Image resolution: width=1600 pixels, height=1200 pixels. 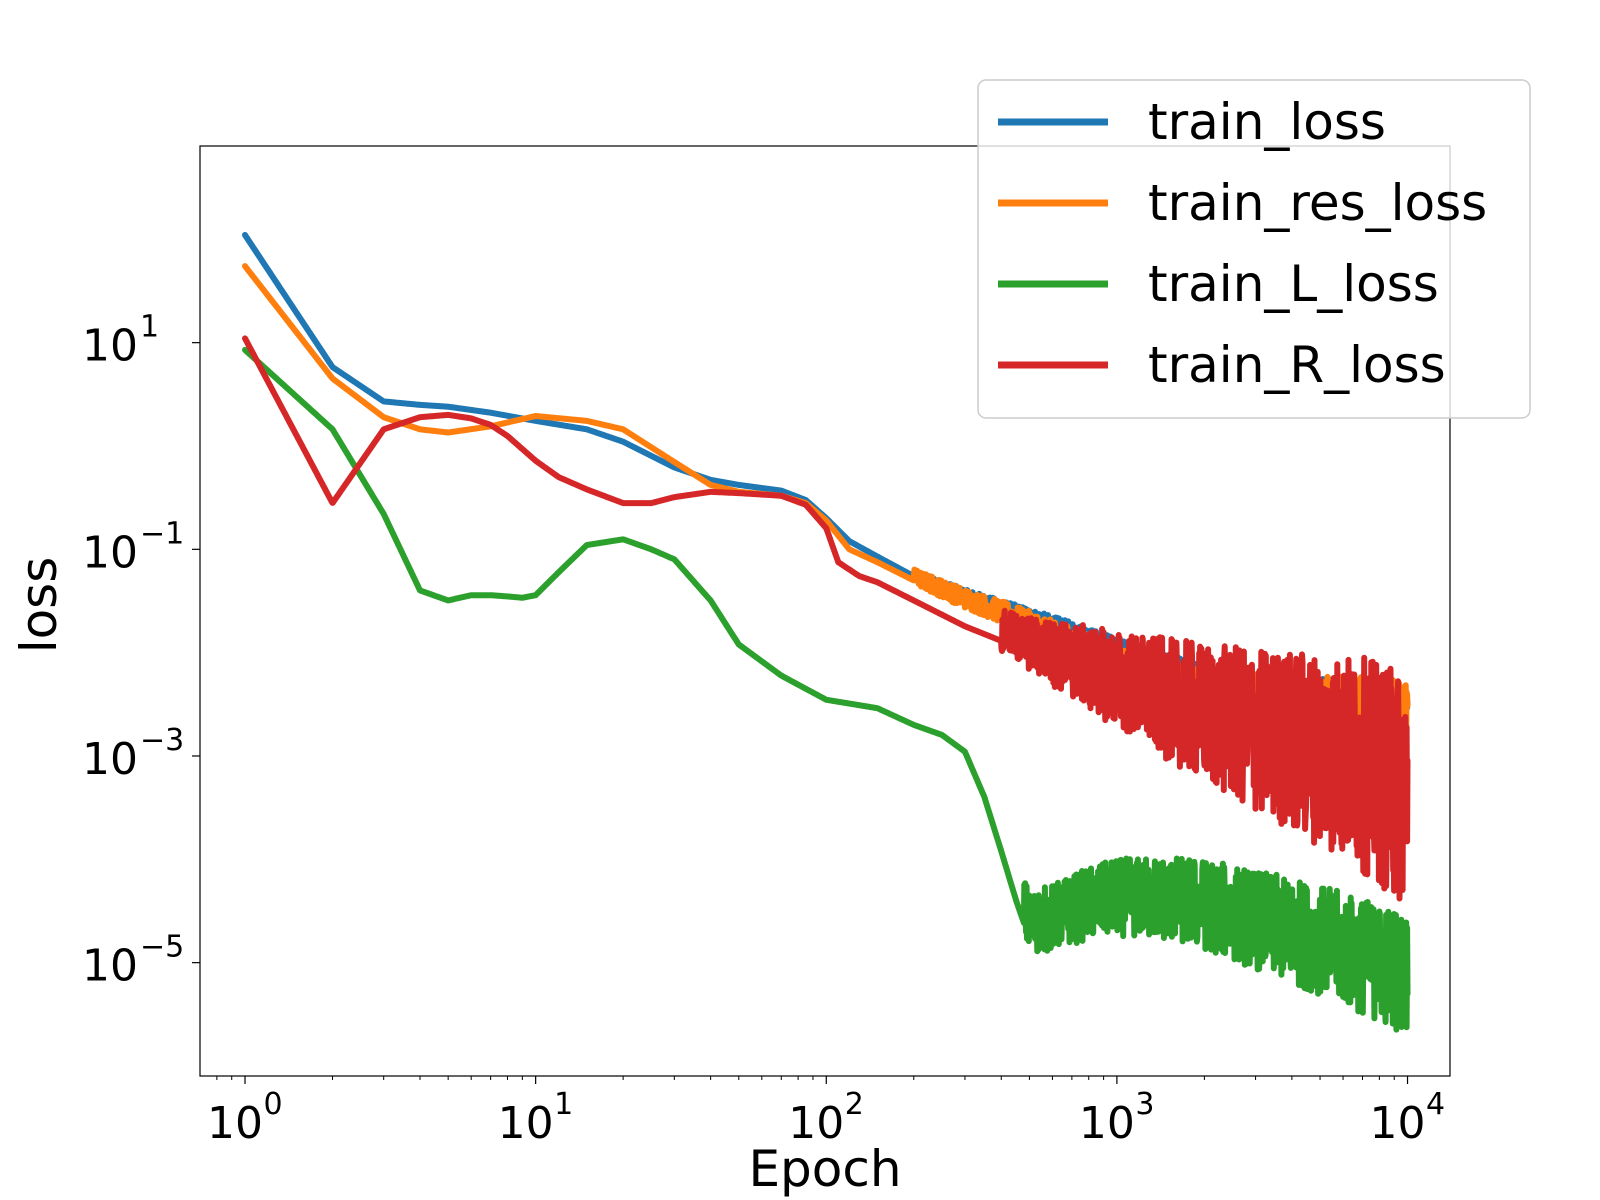 I want to click on x-axis-label: Epoch, so click(x=824, y=1169).